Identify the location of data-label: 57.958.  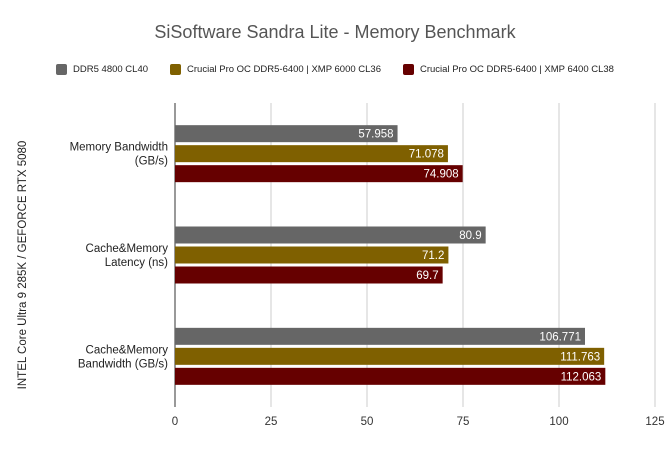
(375, 135).